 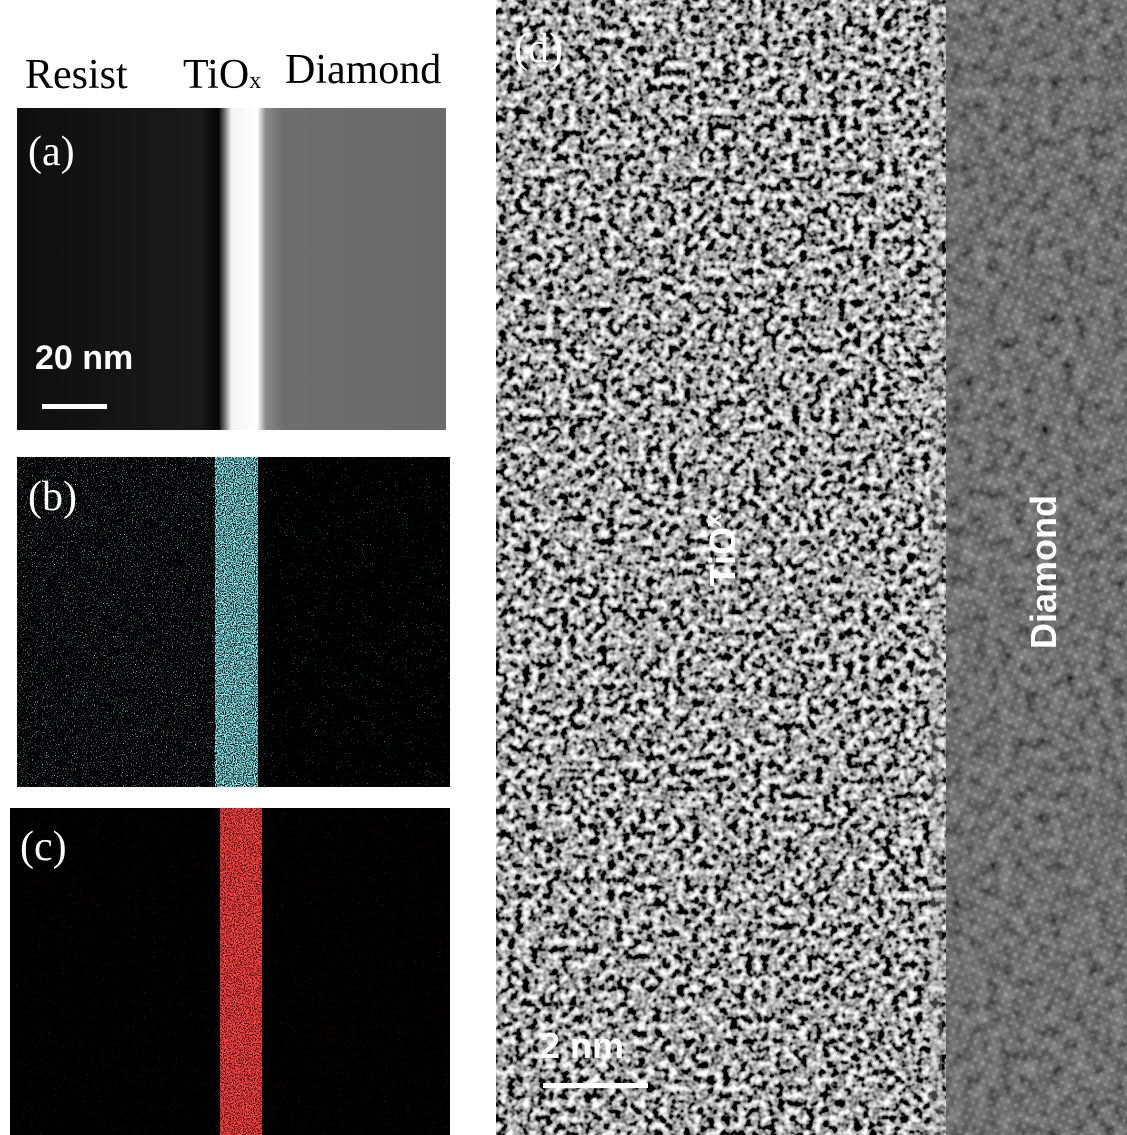 I want to click on region-label: TiOx, so click(x=721, y=549).